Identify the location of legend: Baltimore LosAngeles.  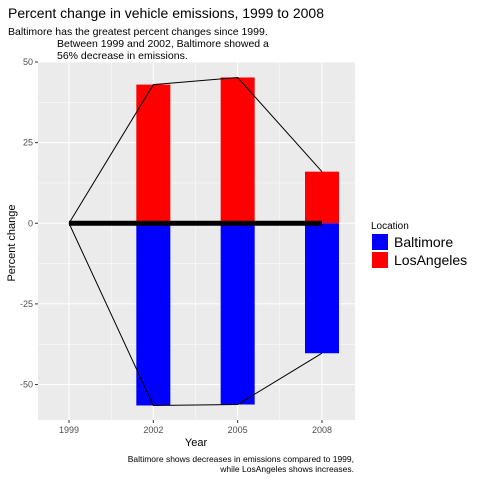
(419, 251).